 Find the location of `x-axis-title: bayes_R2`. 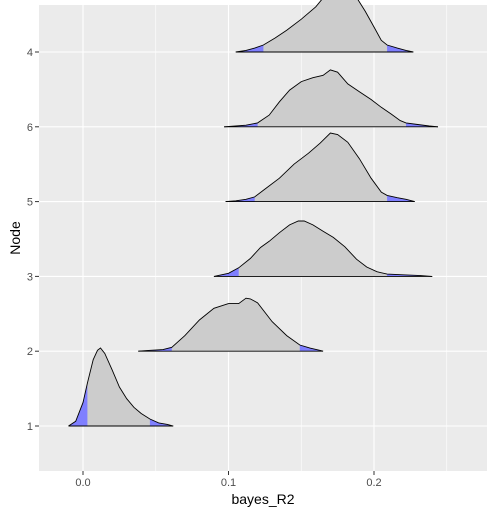

x-axis-title: bayes_R2 is located at coordinates (262, 499).